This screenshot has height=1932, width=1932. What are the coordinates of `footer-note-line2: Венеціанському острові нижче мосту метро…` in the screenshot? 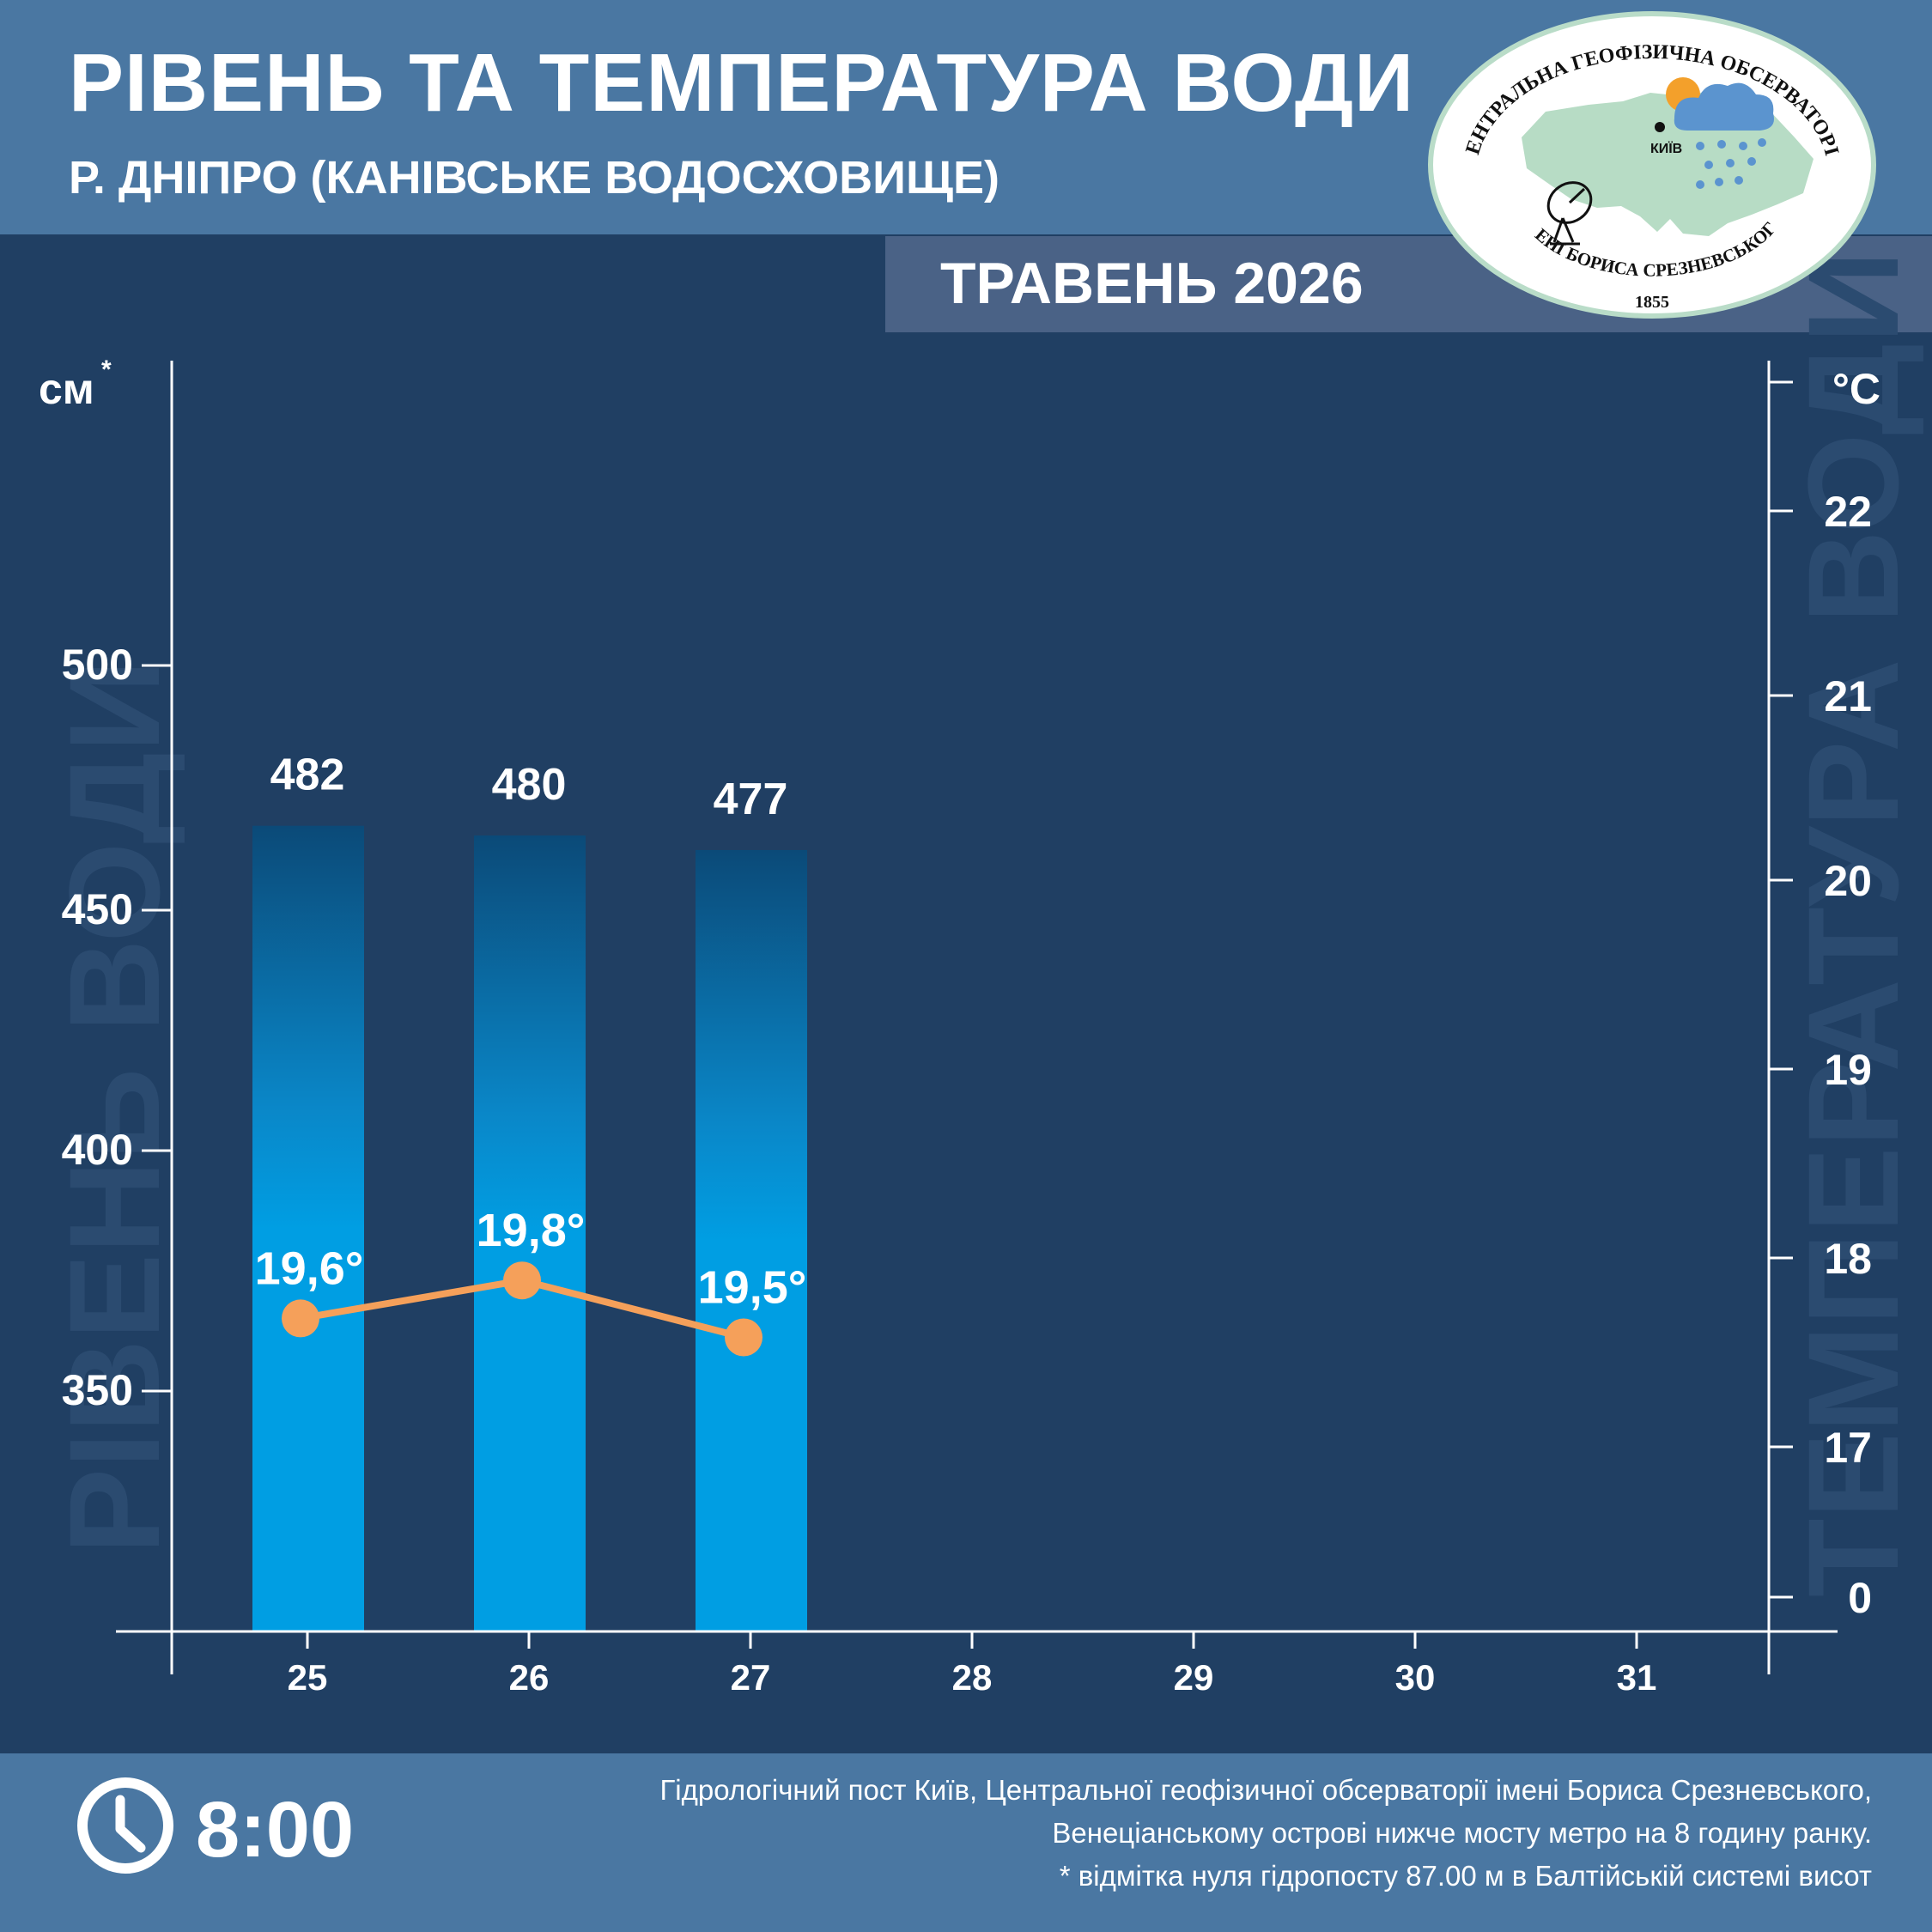 It's located at (1462, 1833).